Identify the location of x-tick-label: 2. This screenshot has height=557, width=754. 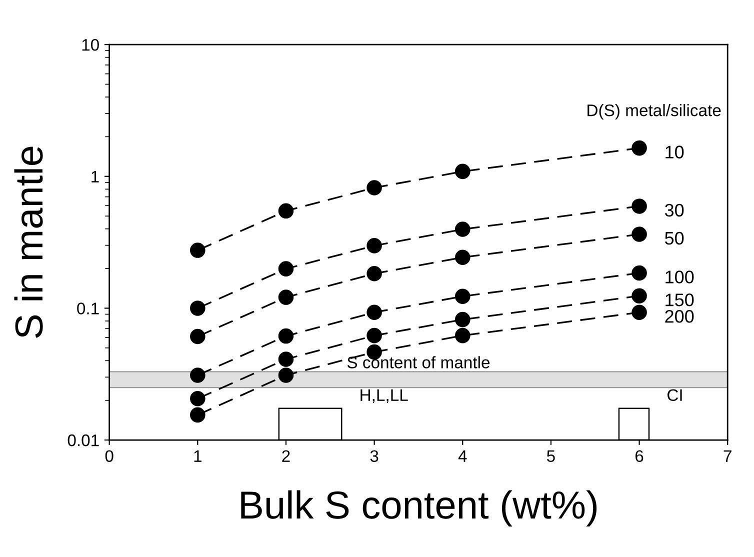
(286, 456).